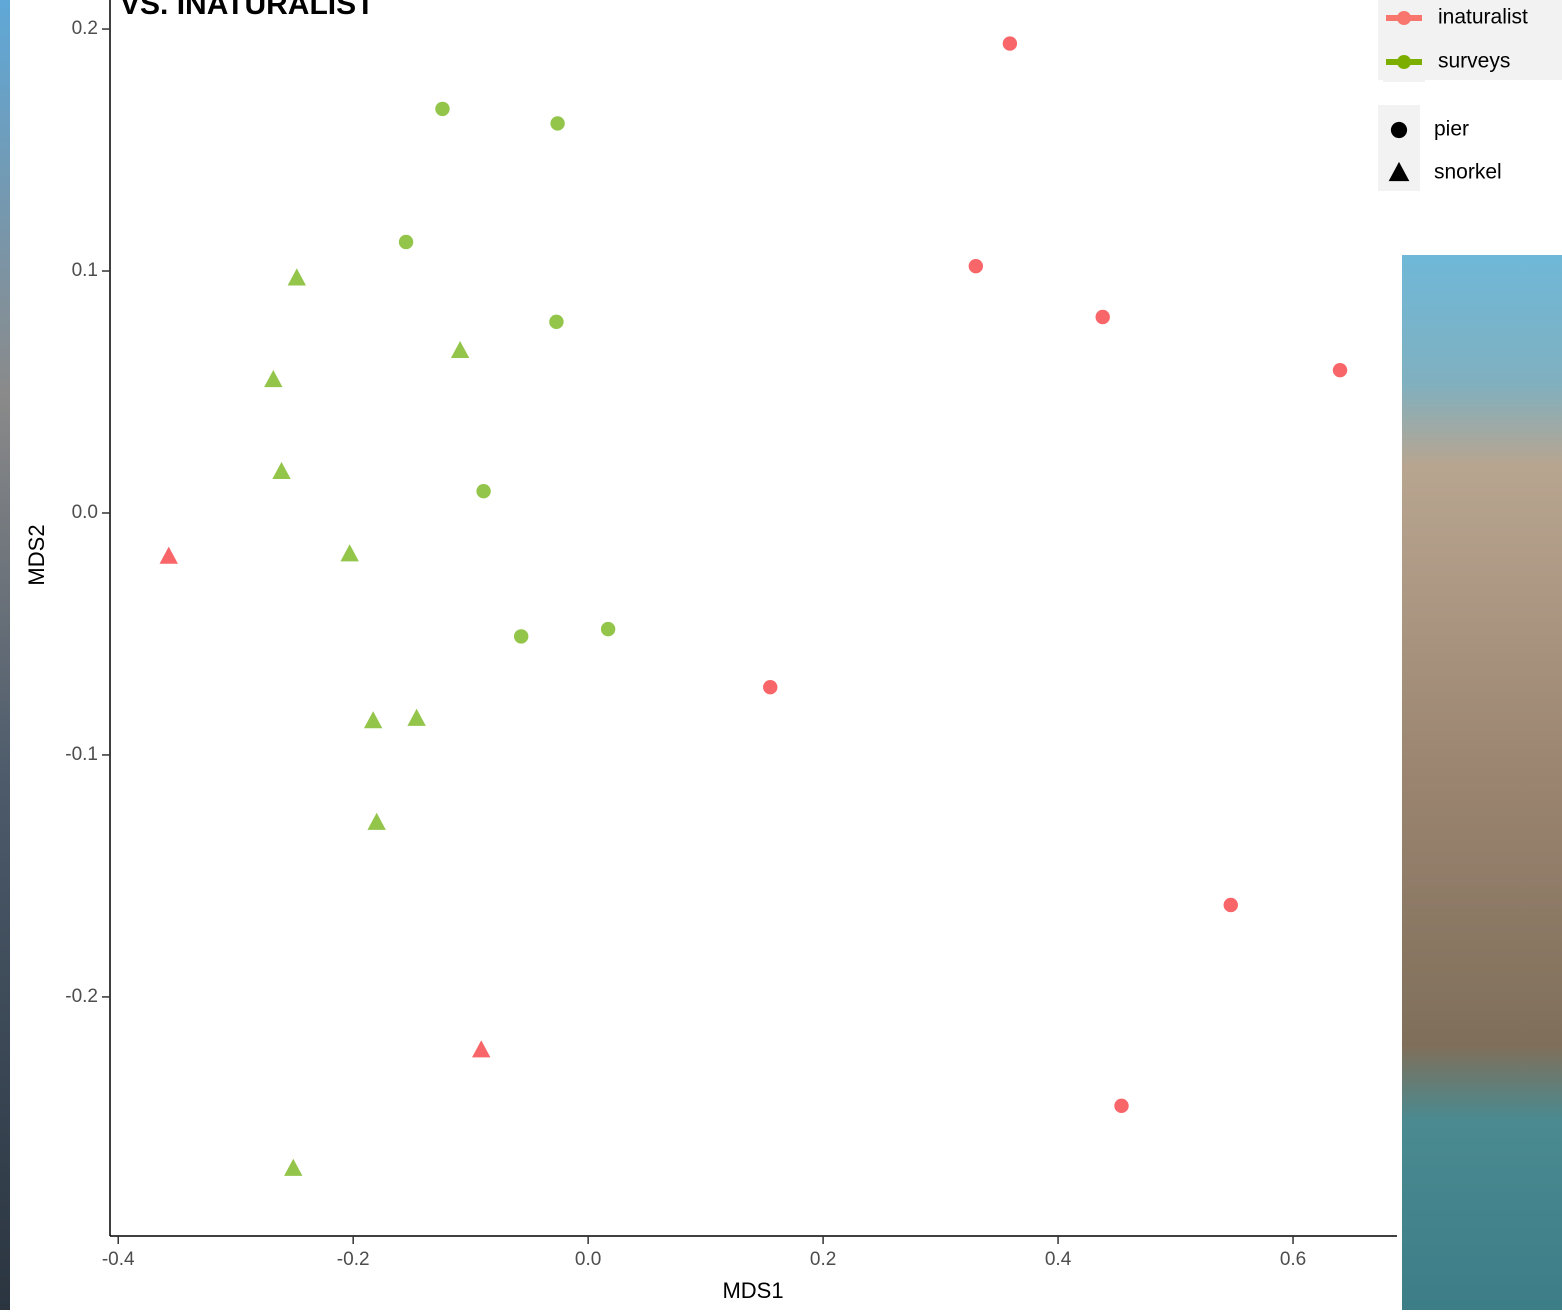 This screenshot has width=1562, height=1315. Describe the element at coordinates (1451, 129) in the screenshot. I see `legend-label: pier` at that location.